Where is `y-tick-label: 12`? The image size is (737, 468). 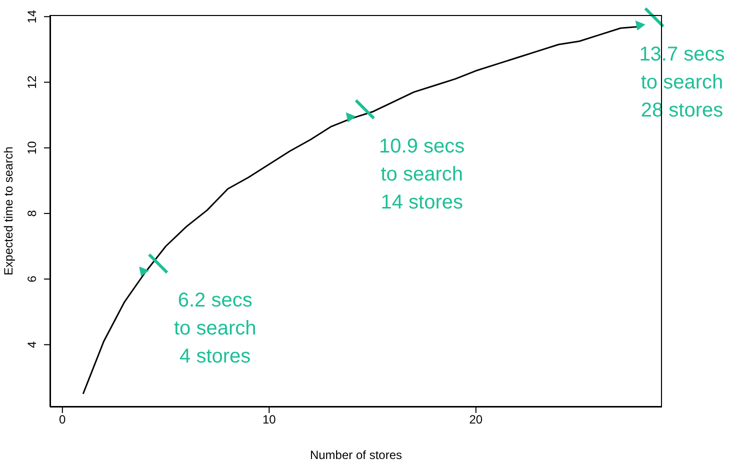 y-tick-label: 12 is located at coordinates (32, 82).